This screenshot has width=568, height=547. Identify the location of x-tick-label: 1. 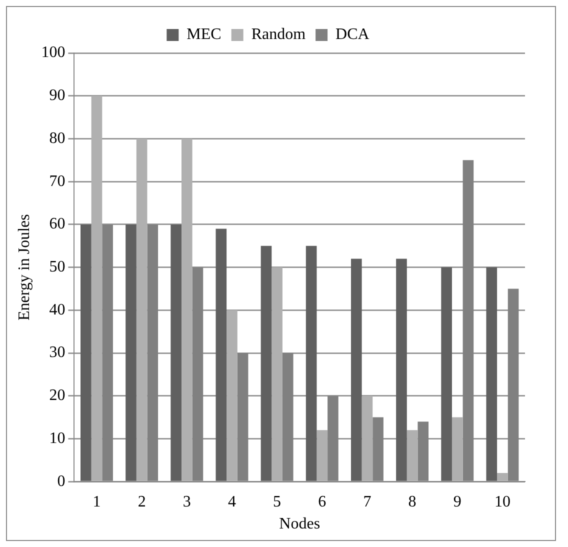
(96, 501).